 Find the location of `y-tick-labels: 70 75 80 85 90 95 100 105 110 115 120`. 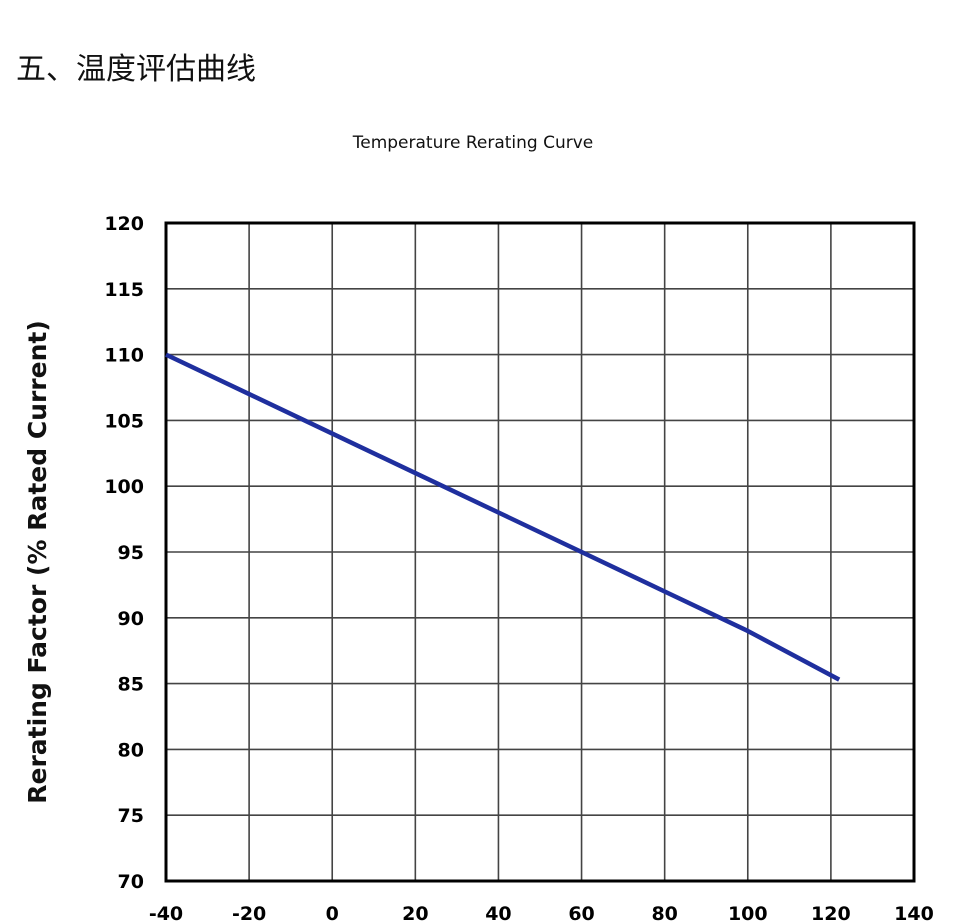

y-tick-labels: 70 75 80 85 90 95 100 105 110 115 120 is located at coordinates (124, 553).